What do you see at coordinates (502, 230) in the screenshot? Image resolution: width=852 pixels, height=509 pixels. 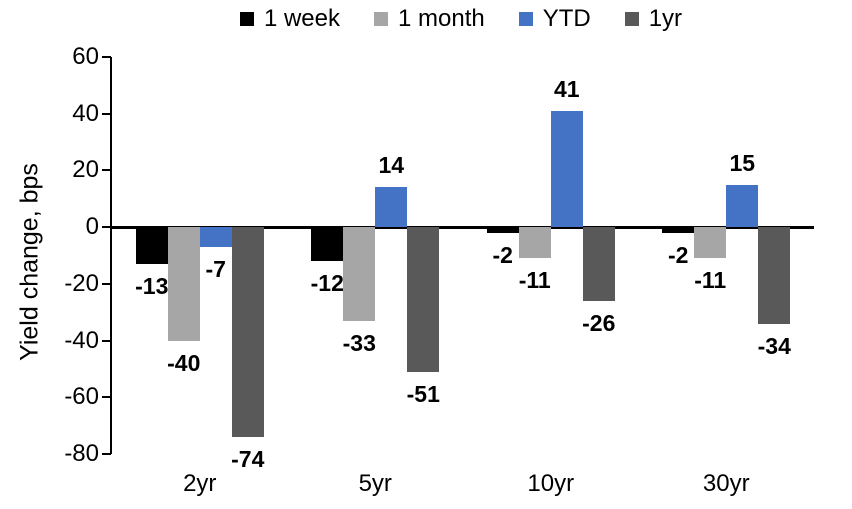 I see `bar-1-week-10yr` at bounding box center [502, 230].